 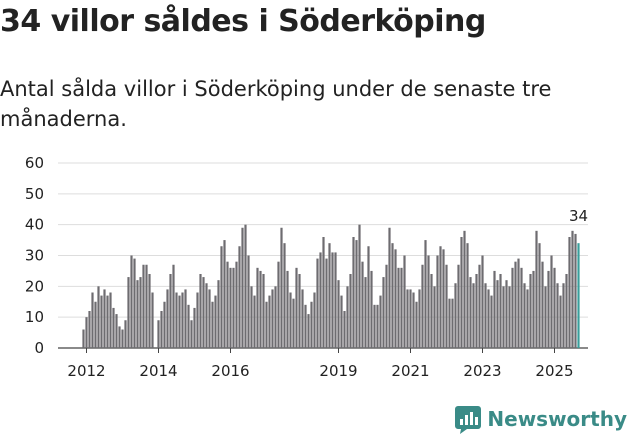 I want to click on brand: Newsworthy, so click(x=541, y=419).